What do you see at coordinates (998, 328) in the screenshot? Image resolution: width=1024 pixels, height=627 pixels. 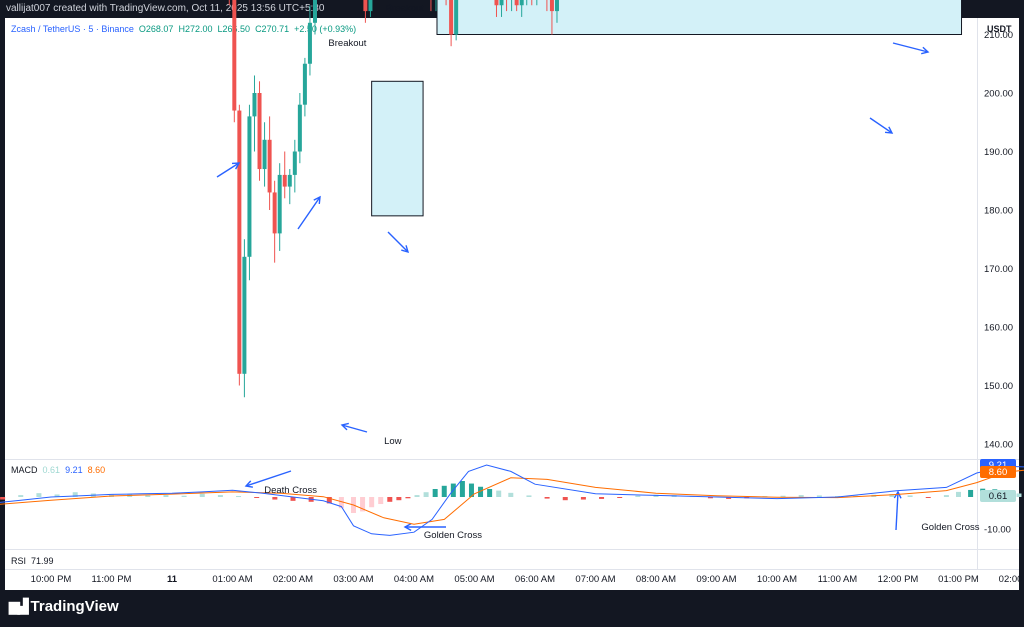 I see `y-tick-label: 160.00` at bounding box center [998, 328].